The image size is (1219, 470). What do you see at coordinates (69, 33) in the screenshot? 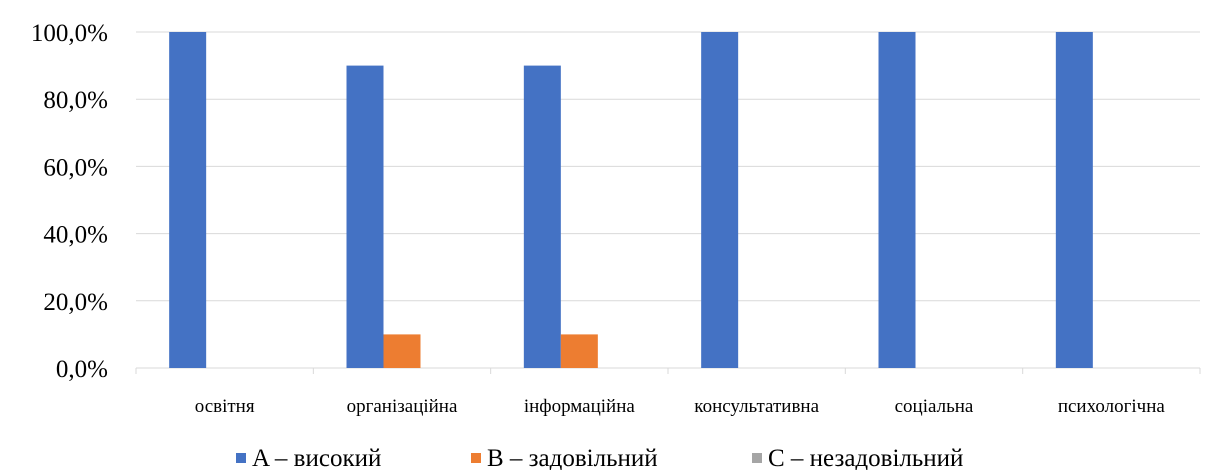
I see `y-tick-label: 100,0%` at bounding box center [69, 33].